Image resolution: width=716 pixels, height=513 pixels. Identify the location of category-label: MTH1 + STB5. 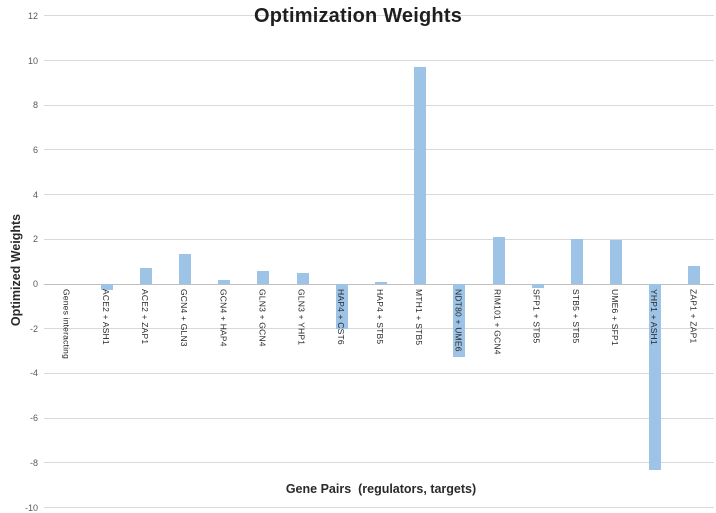
(419, 317).